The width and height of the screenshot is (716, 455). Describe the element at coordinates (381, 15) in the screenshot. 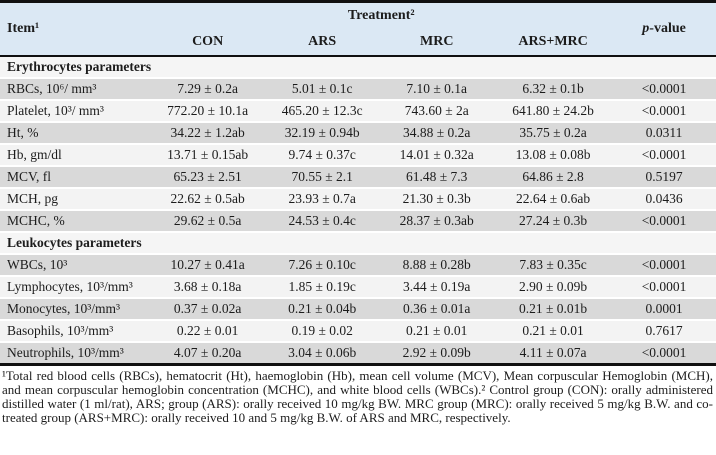

I see `treatment-group-header: Treatment²` at that location.